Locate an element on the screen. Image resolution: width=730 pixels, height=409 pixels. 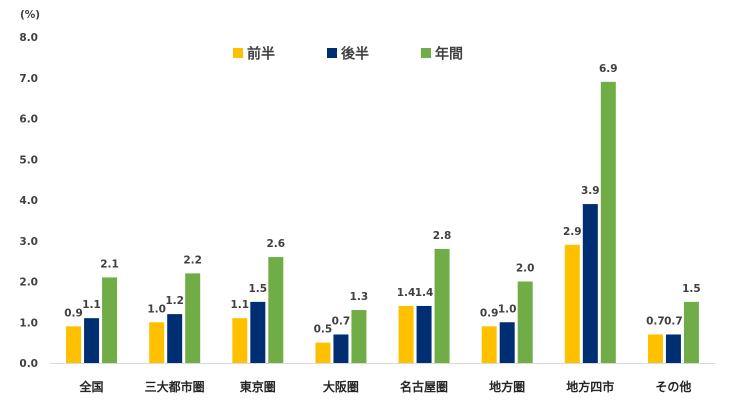
data-label: 3.9 is located at coordinates (590, 191).